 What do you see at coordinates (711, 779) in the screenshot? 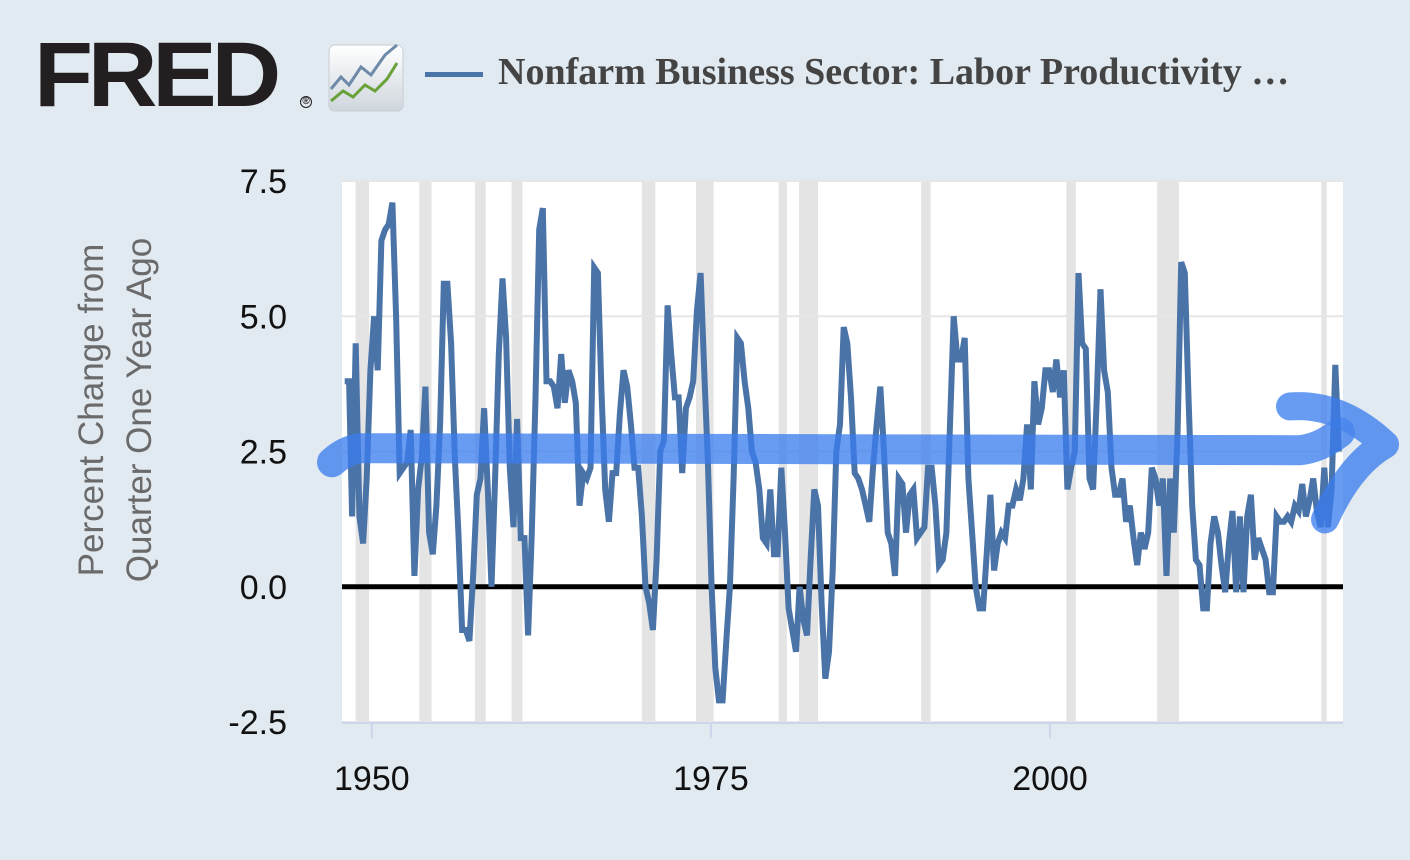
I see `x-tick-label: 1975` at bounding box center [711, 779].